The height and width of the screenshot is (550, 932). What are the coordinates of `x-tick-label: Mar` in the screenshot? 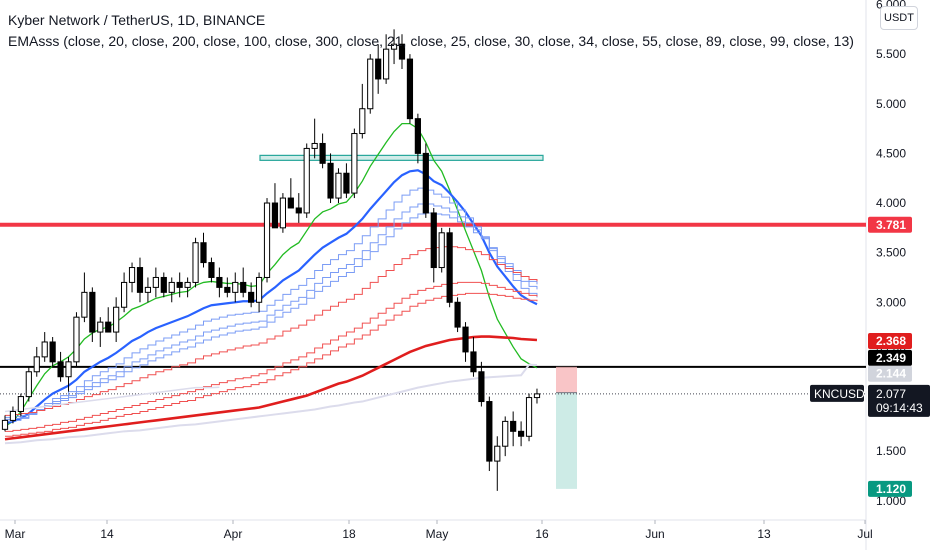 It's located at (15, 534).